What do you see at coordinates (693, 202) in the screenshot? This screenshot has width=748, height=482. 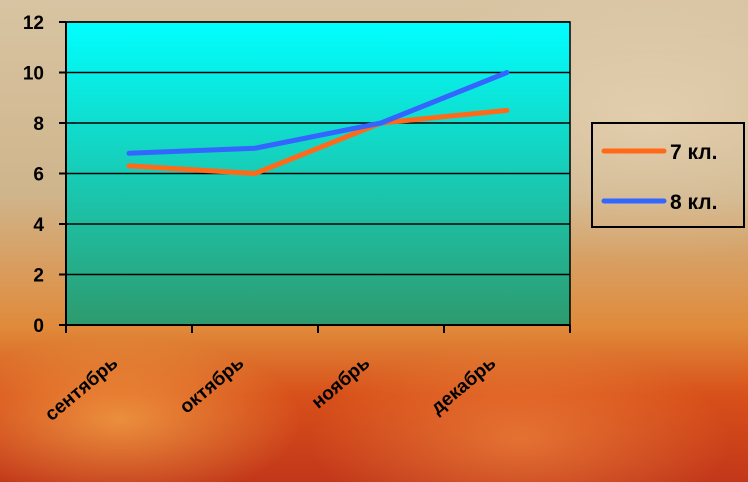 I see `legend-label: 8 кл.` at bounding box center [693, 202].